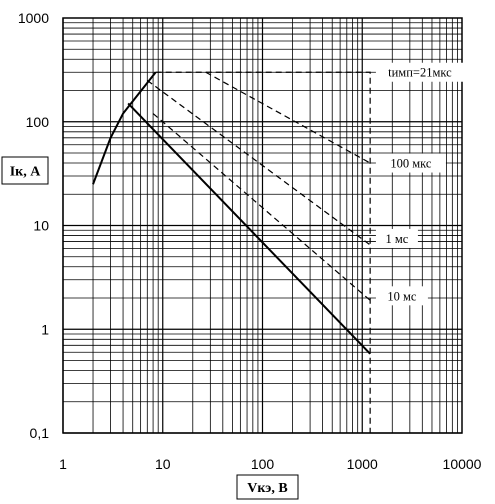 The height and width of the screenshot is (504, 495). What do you see at coordinates (462, 464) in the screenshot?
I see `x-tick-label: 10000` at bounding box center [462, 464].